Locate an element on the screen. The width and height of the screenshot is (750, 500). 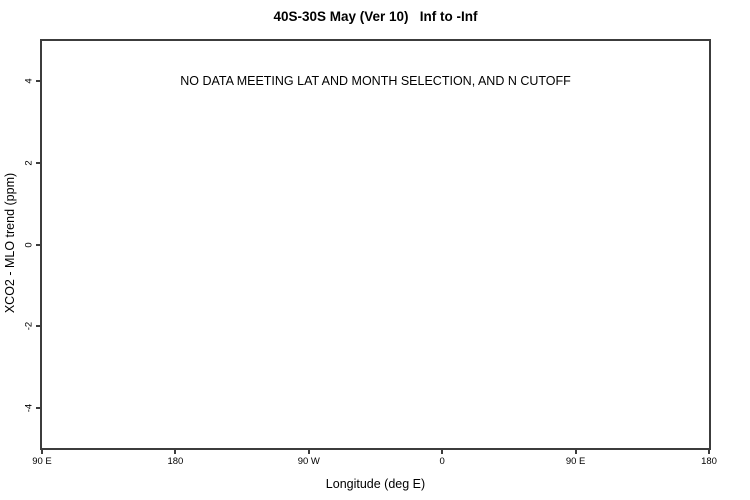
x-tick-label: 90 W is located at coordinates (308, 461).